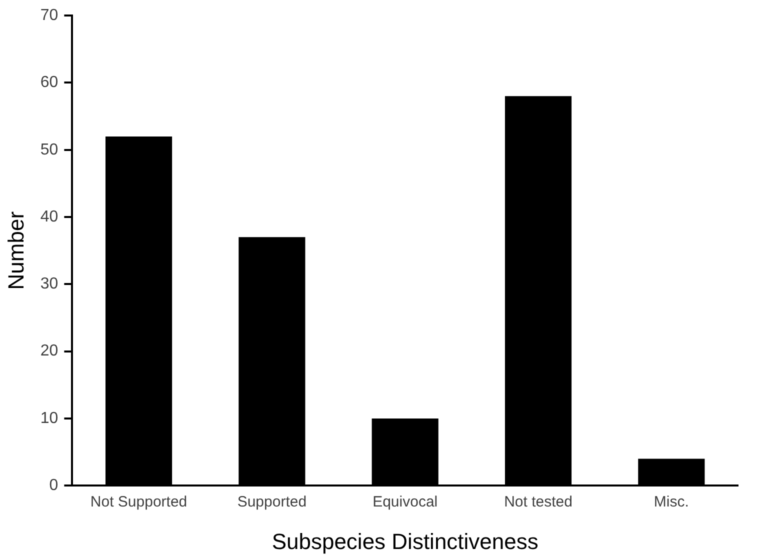  Describe the element at coordinates (49, 149) in the screenshot. I see `y-tick-label: 50` at that location.